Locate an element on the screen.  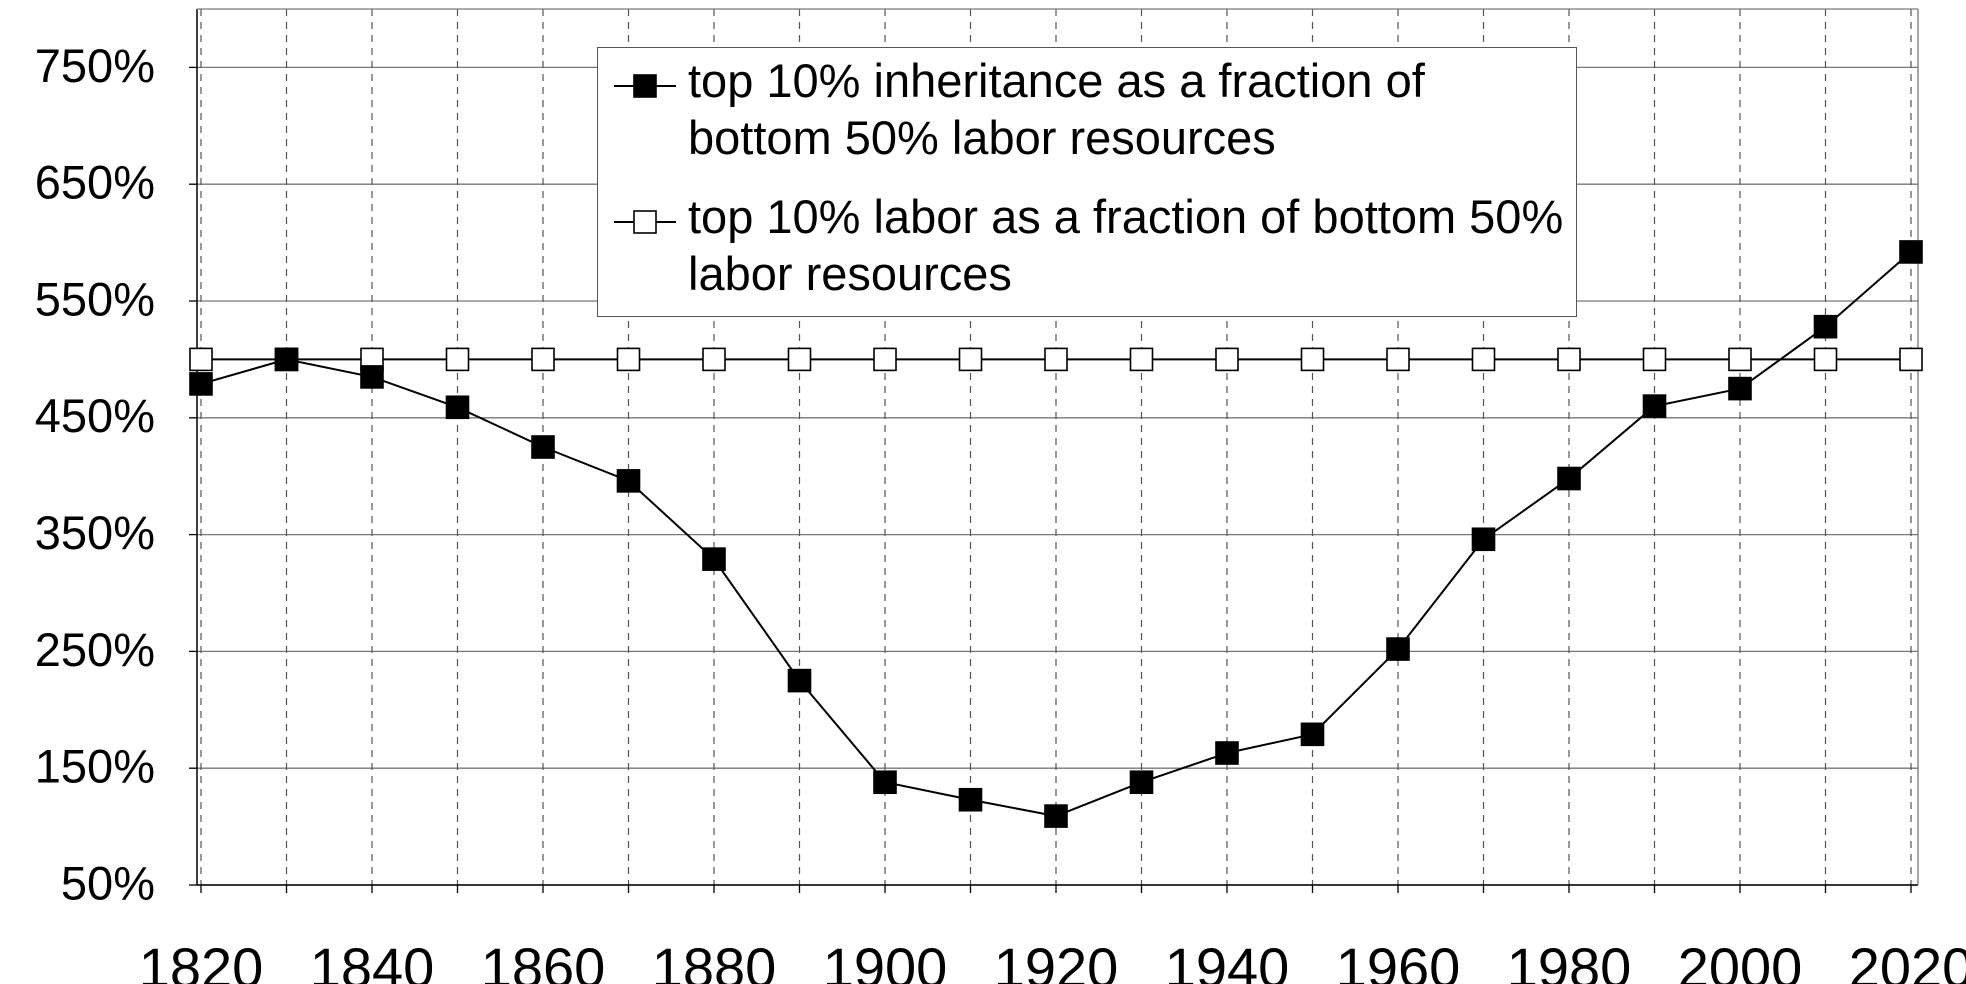
x-tick-label: 1820 is located at coordinates (201, 960).